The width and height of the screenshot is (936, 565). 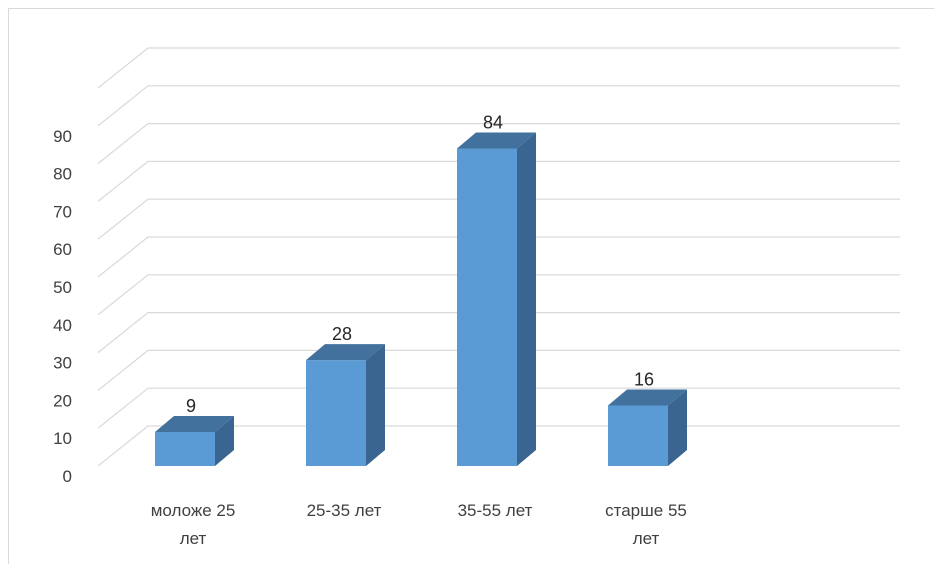 I want to click on x-tick-label-line: старше 55, so click(x=646, y=510).